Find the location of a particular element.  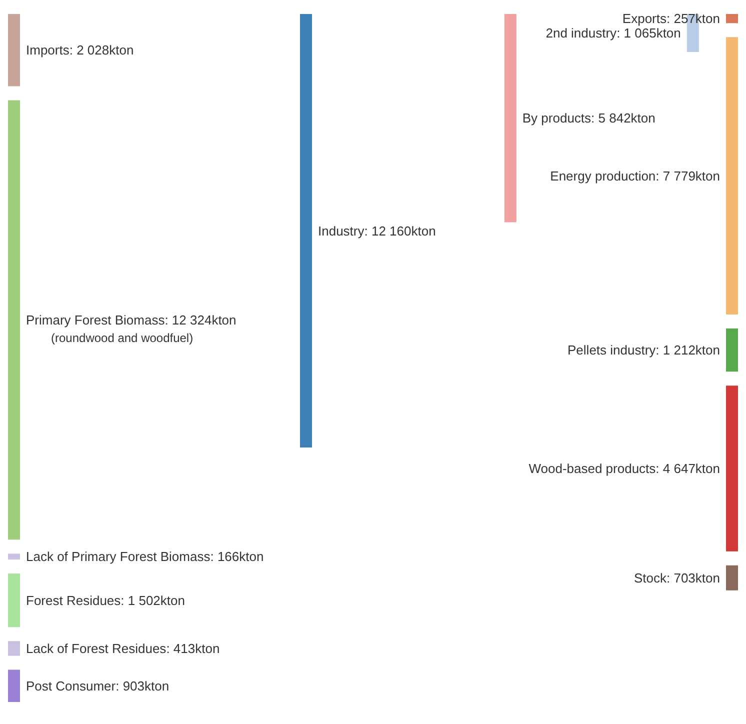

data-label: : 413kton is located at coordinates (193, 648).